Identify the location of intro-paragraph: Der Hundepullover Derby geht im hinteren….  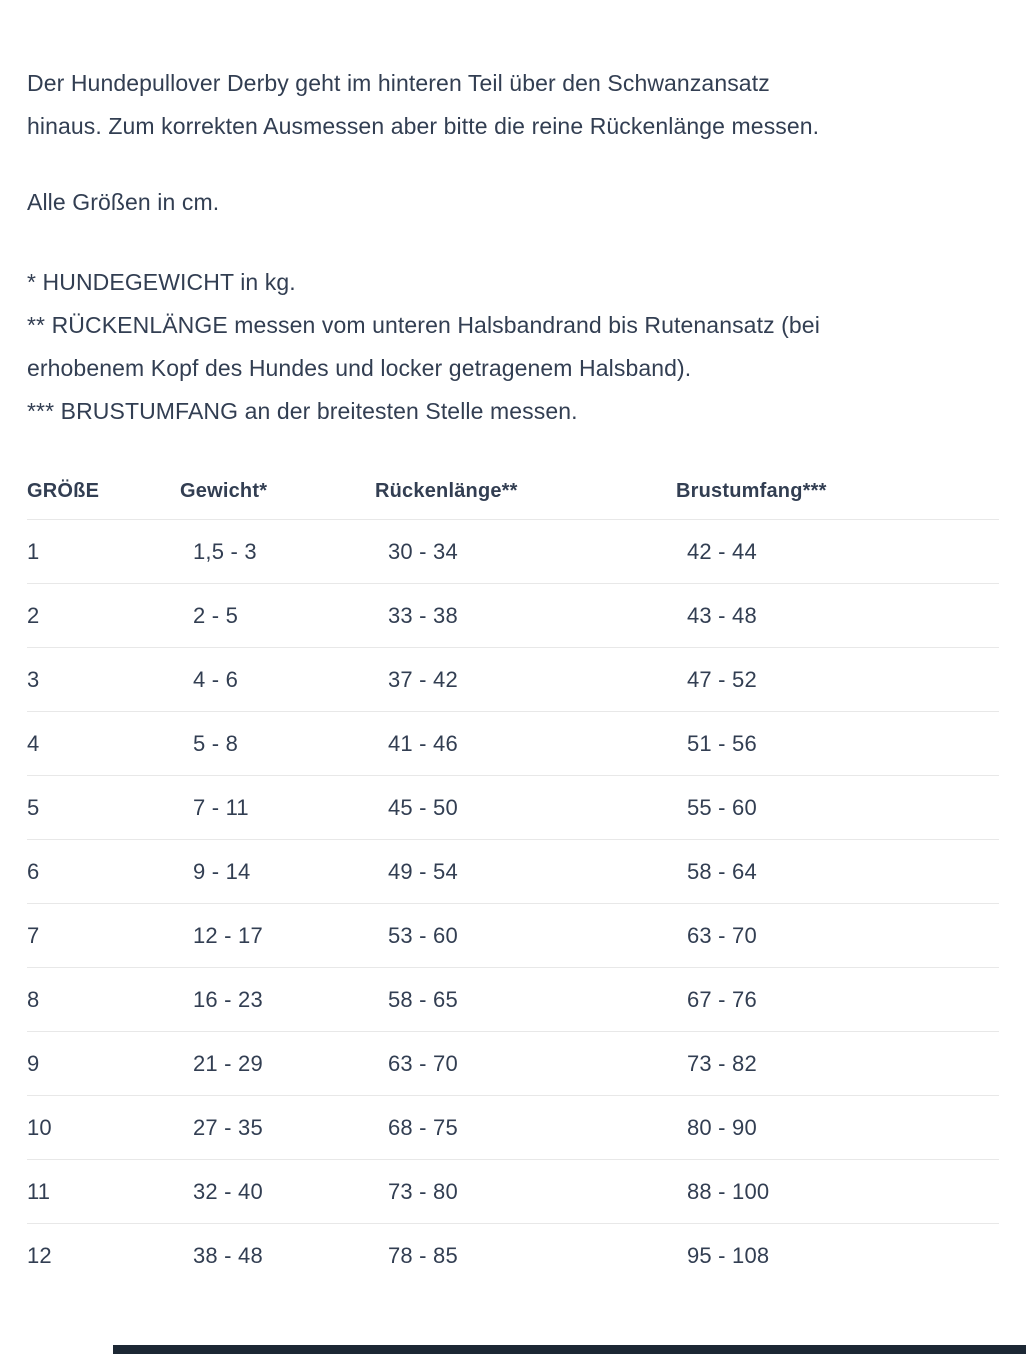
(423, 104).